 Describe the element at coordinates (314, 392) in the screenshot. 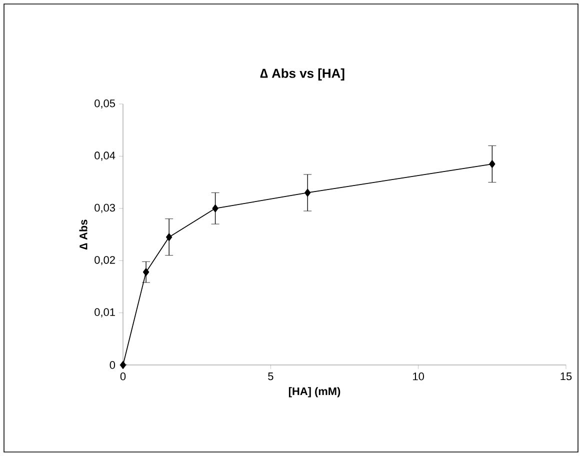

I see `x-axis-title: [HA] (mM)` at that location.